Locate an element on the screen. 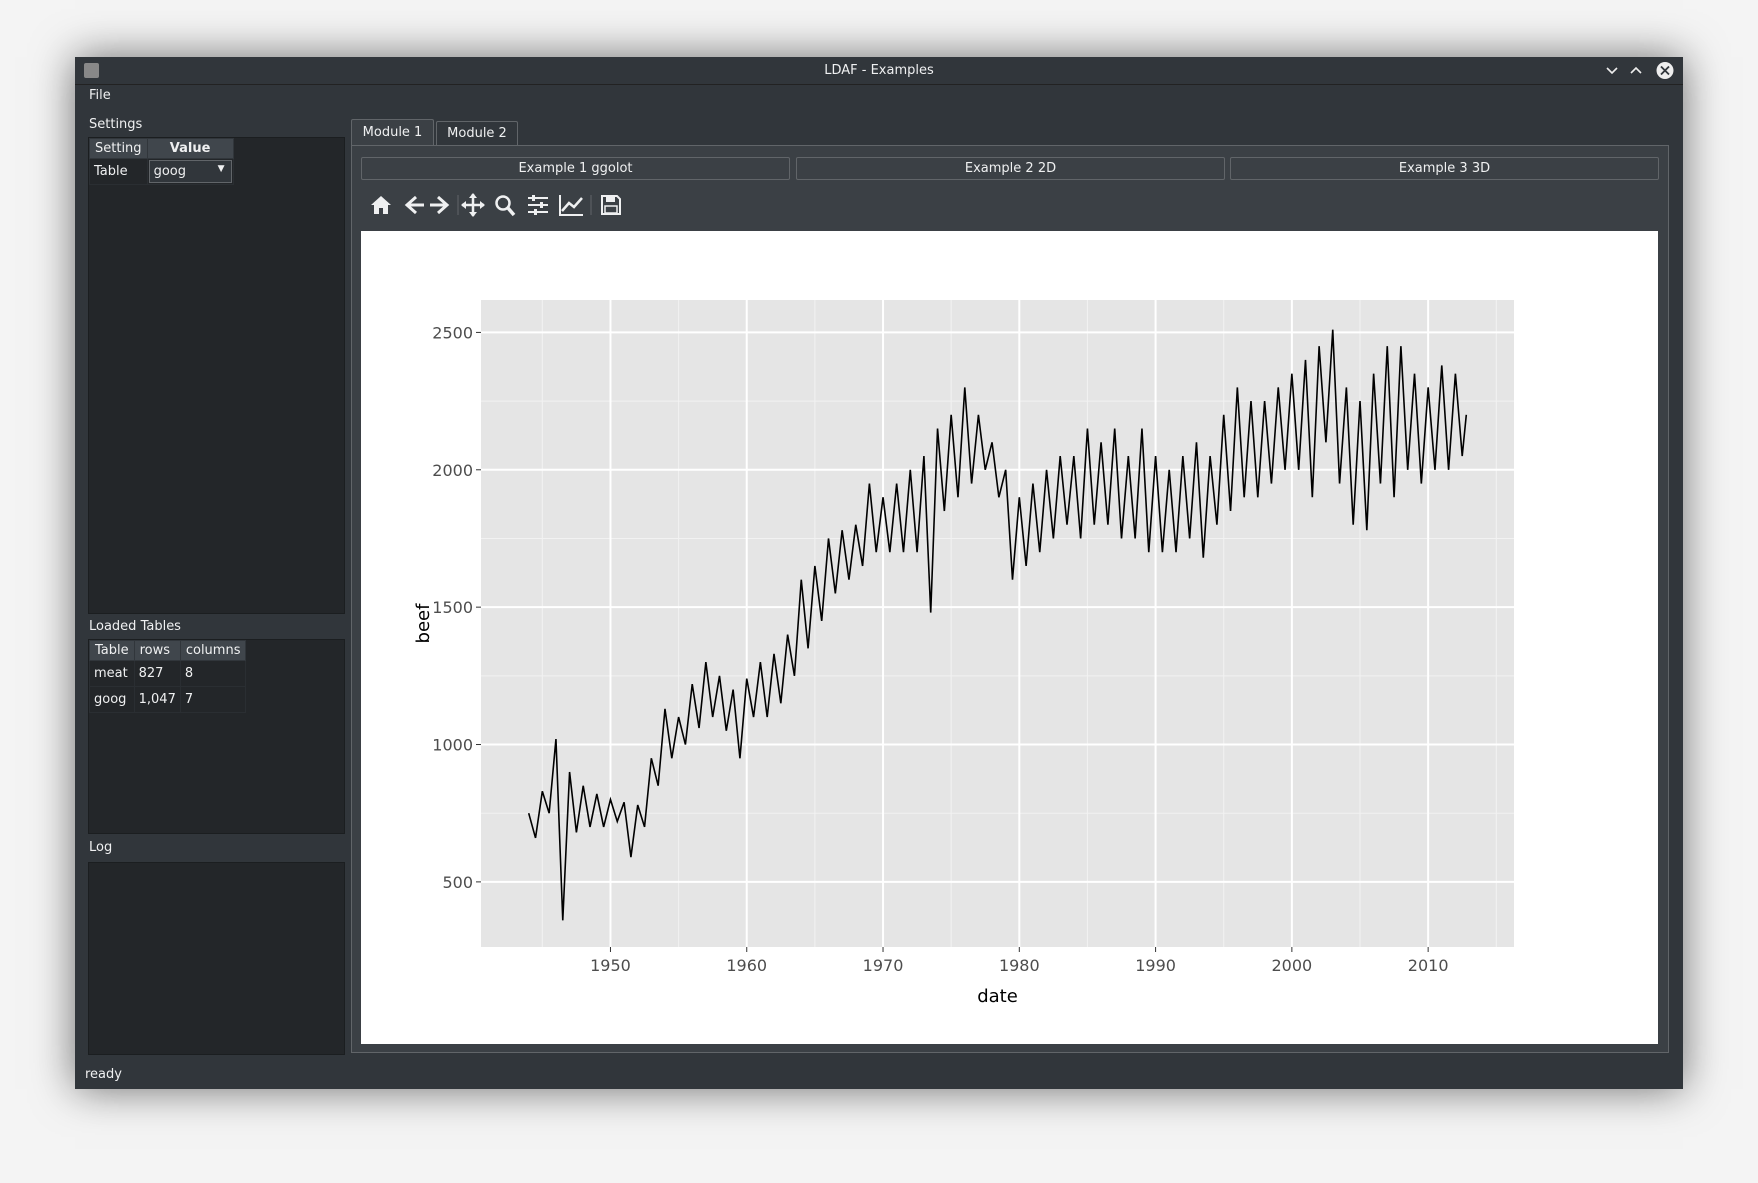 The height and width of the screenshot is (1183, 1758). x-tick-label: 1980 is located at coordinates (1019, 965).